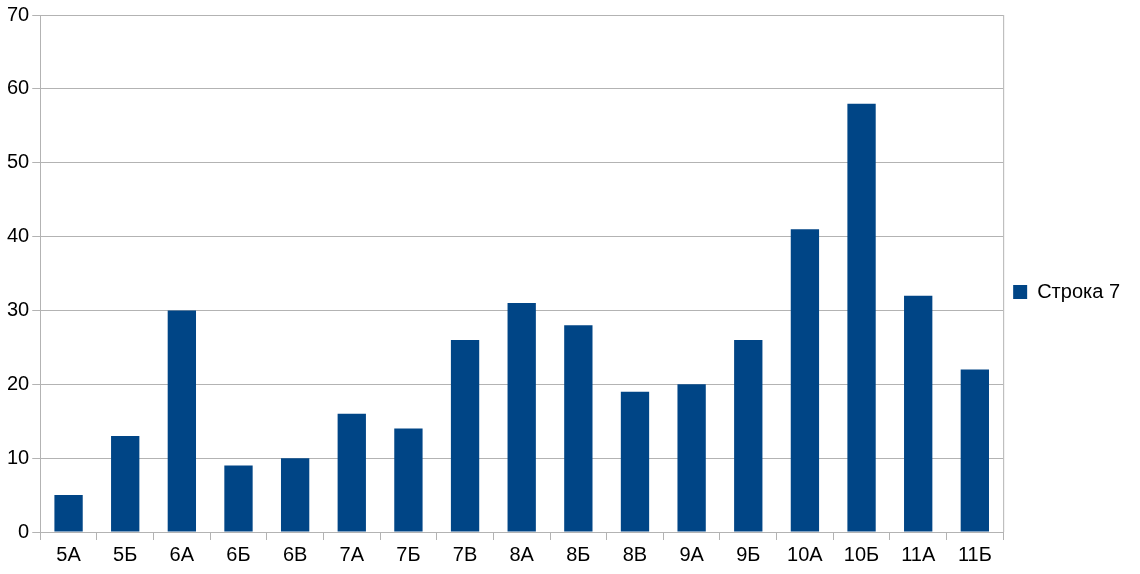 The image size is (1140, 574). I want to click on x-tick-label: 5А, so click(69, 553).